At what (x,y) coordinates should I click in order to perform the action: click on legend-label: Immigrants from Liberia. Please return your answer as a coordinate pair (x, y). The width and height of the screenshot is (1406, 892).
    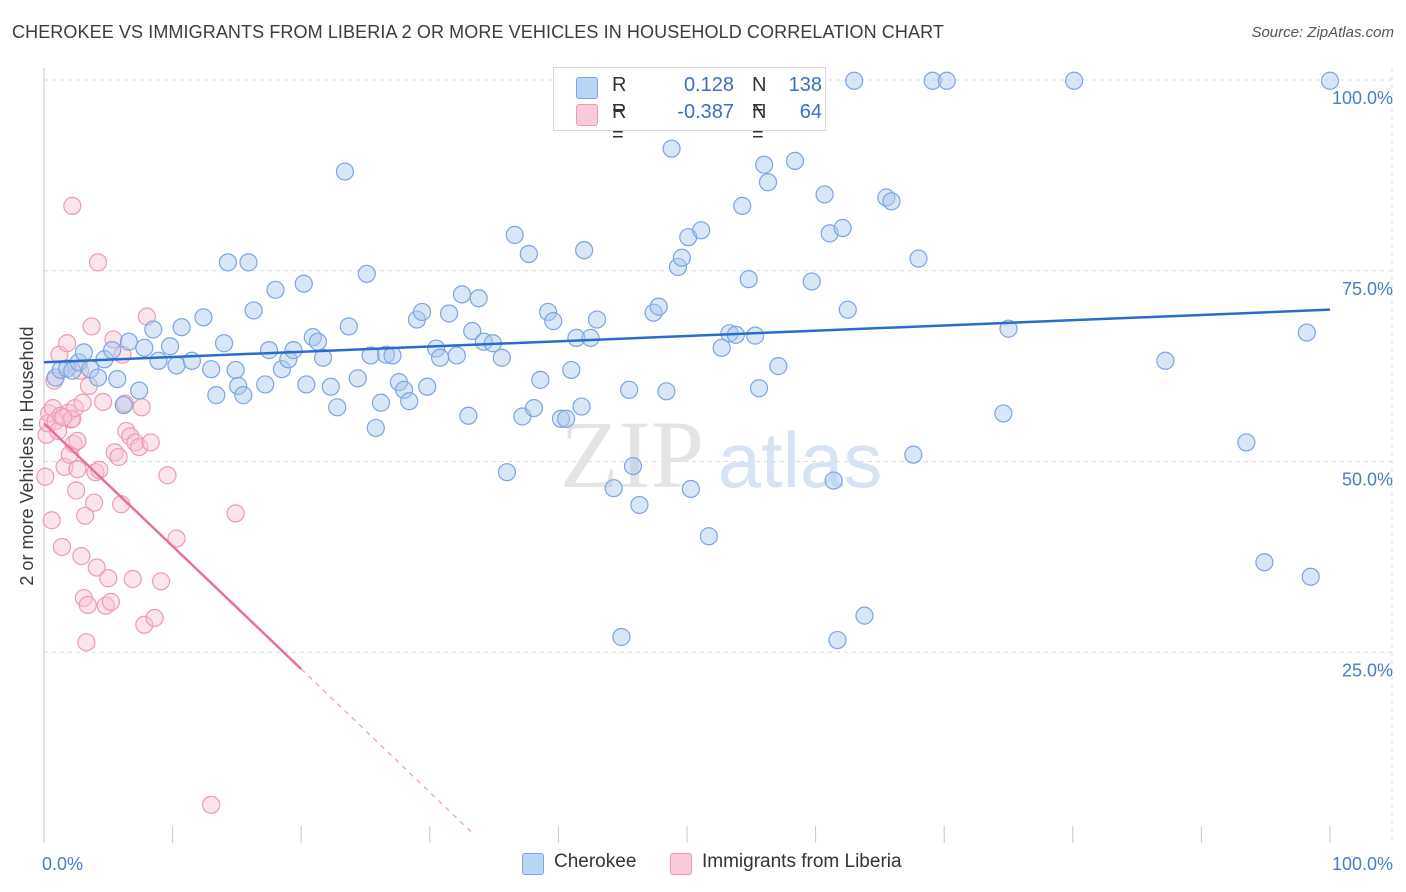
    Looking at the image, I should click on (802, 861).